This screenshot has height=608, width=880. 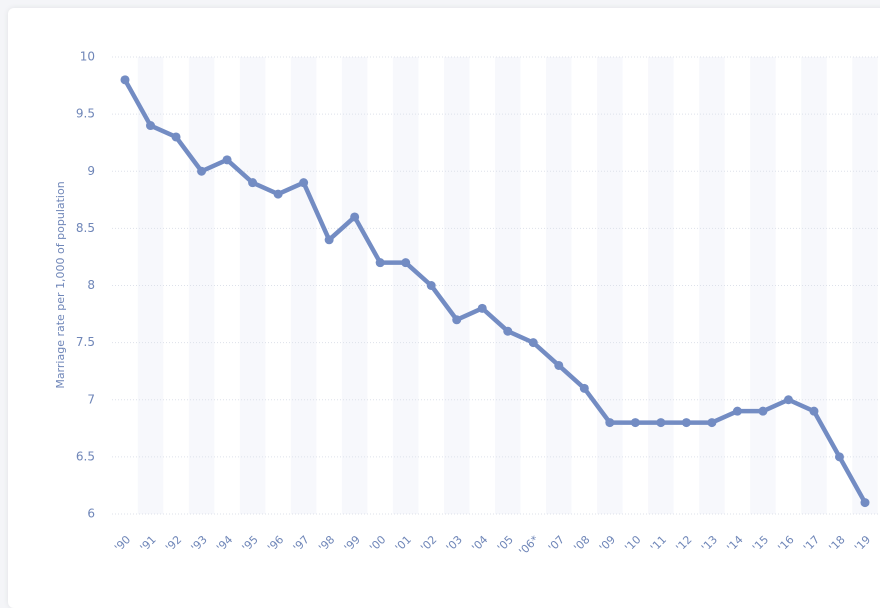 I want to click on x-tick-label: '14, so click(x=734, y=543).